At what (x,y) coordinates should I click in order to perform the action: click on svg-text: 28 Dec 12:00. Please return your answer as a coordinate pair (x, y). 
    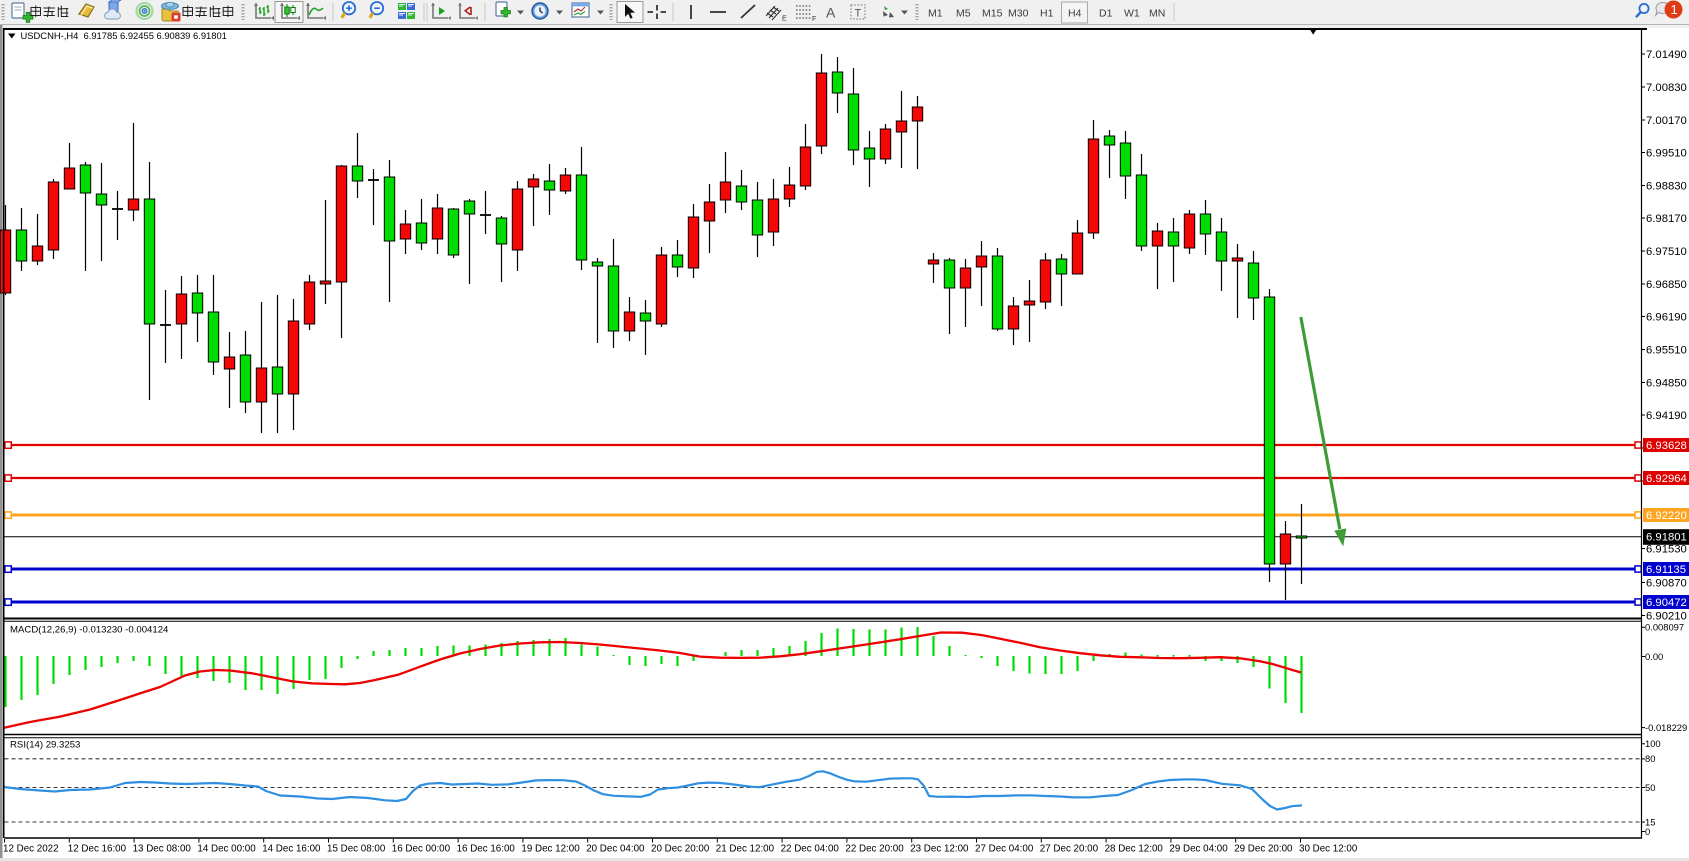
    Looking at the image, I should click on (1134, 849).